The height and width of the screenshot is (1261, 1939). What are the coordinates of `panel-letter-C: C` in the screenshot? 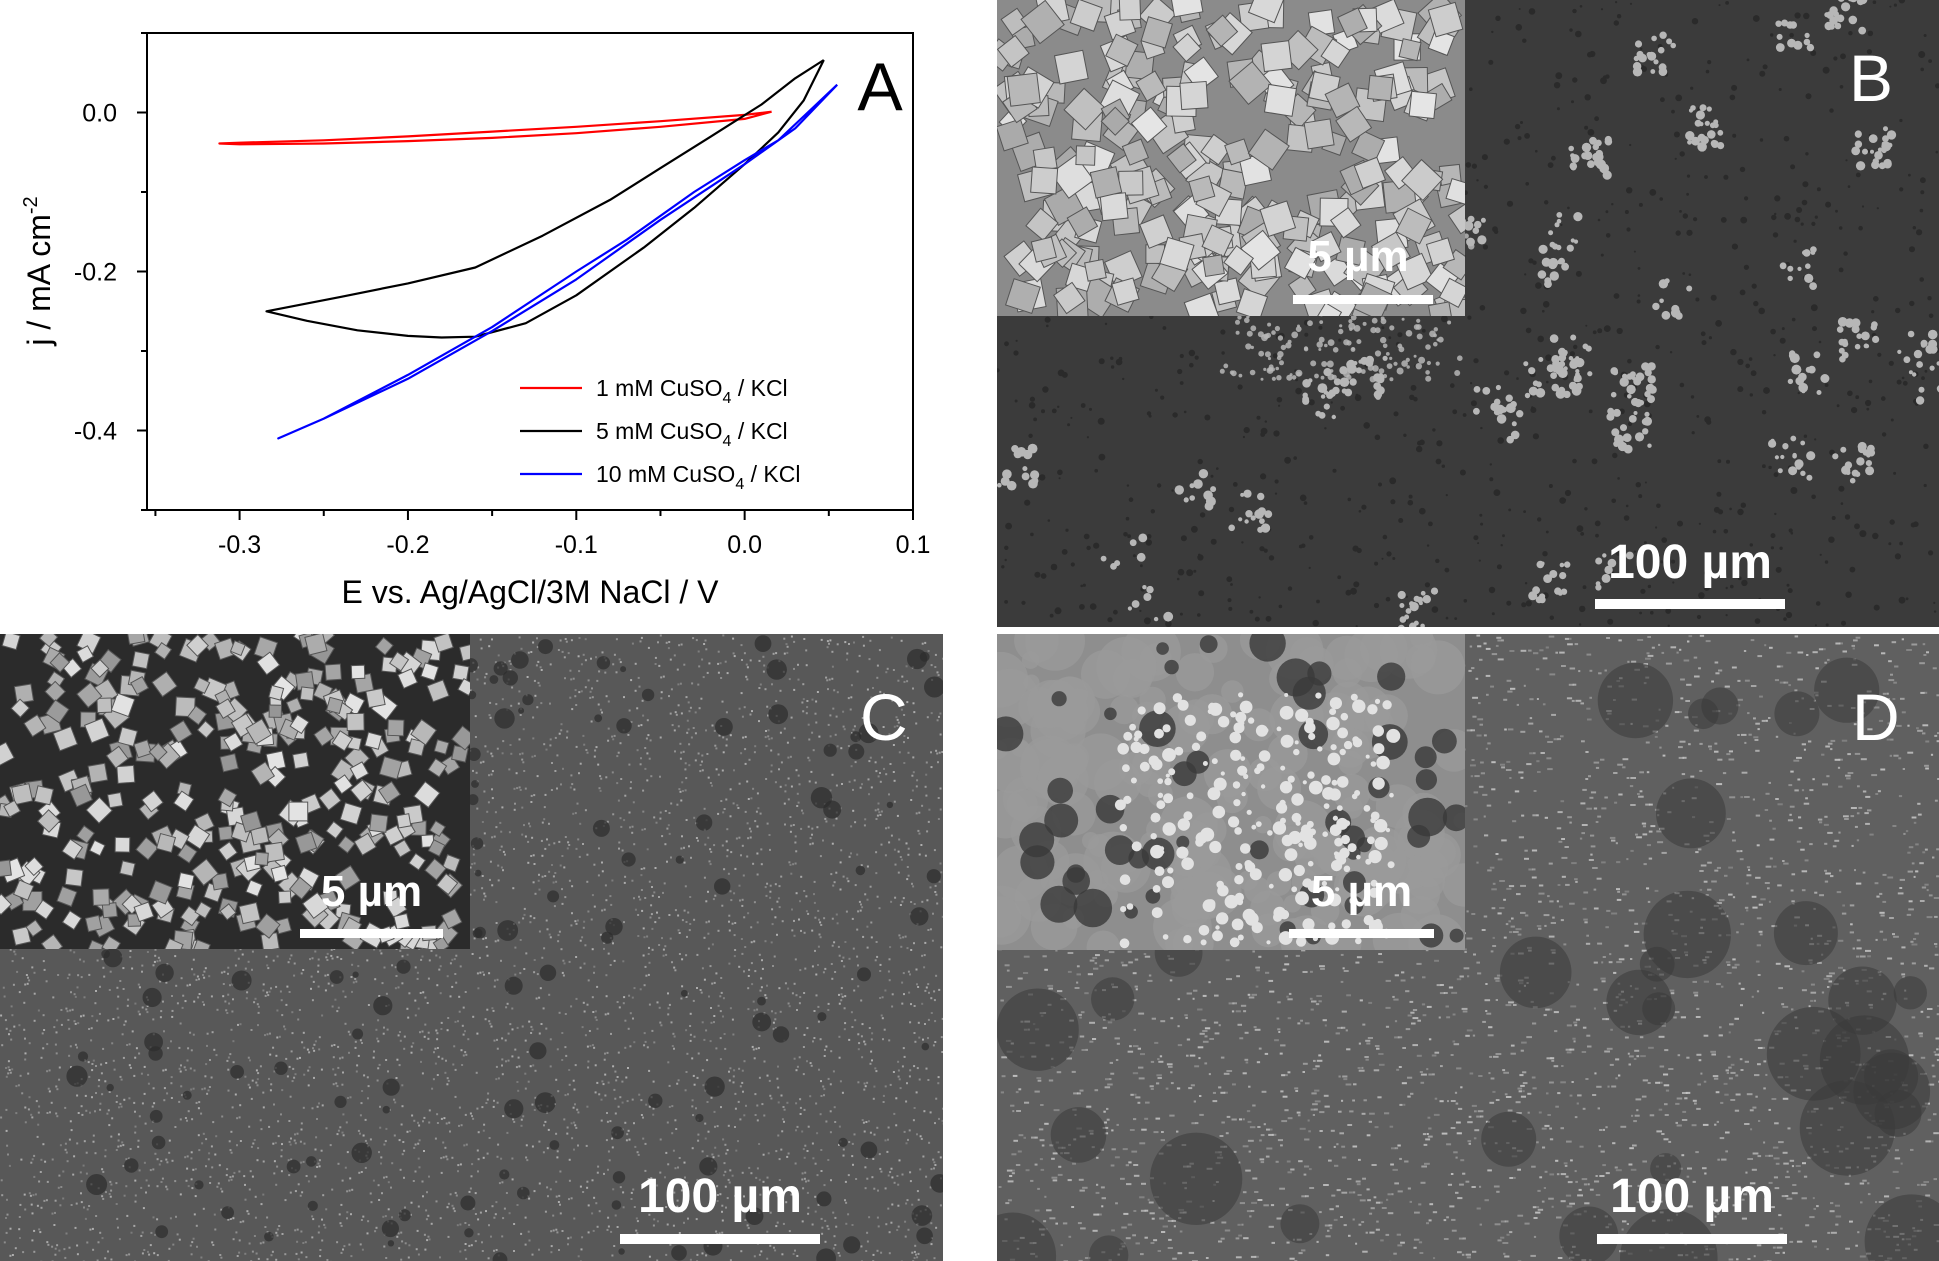 It's located at (884, 717).